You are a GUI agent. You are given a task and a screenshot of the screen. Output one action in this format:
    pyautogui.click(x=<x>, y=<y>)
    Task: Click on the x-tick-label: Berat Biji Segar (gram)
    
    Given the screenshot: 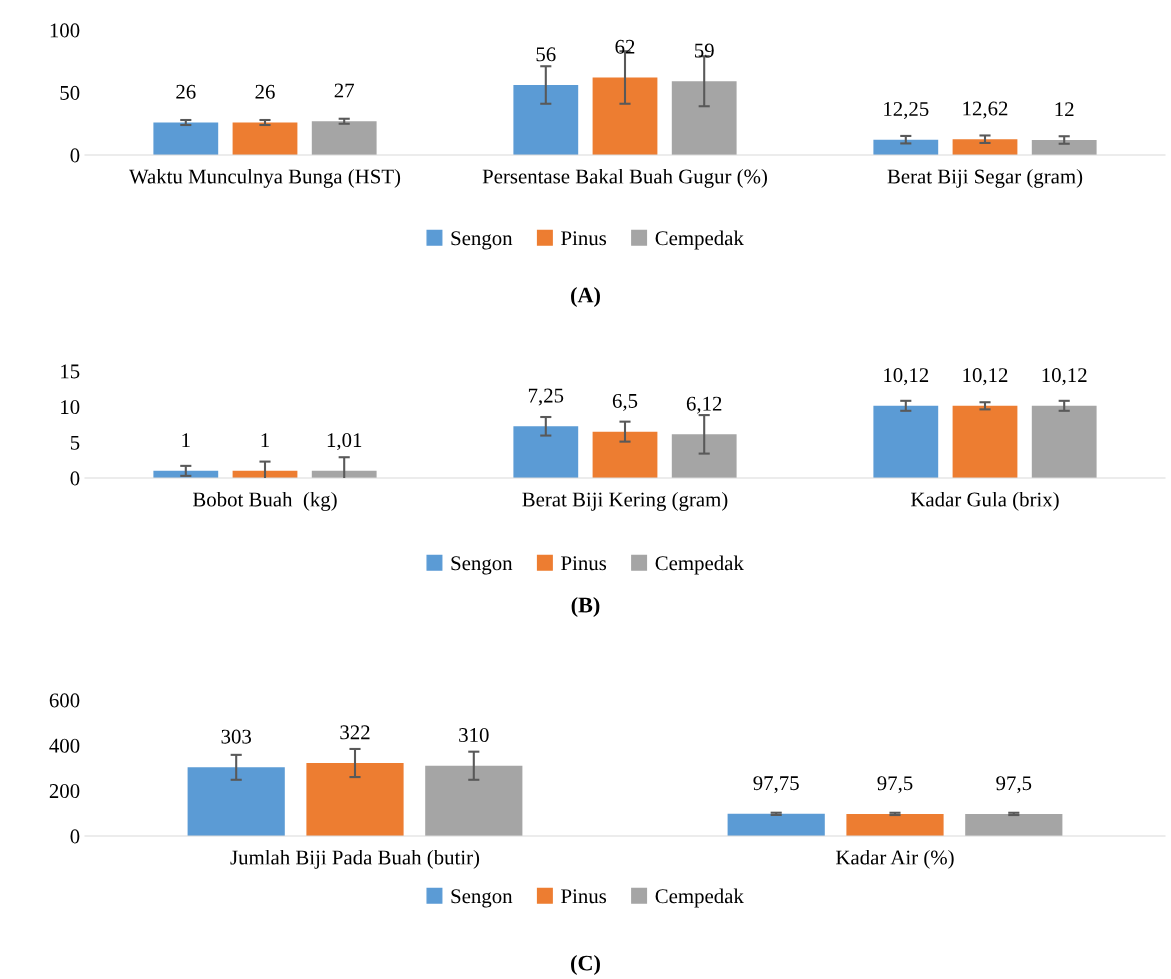 What is the action you would take?
    pyautogui.click(x=985, y=178)
    